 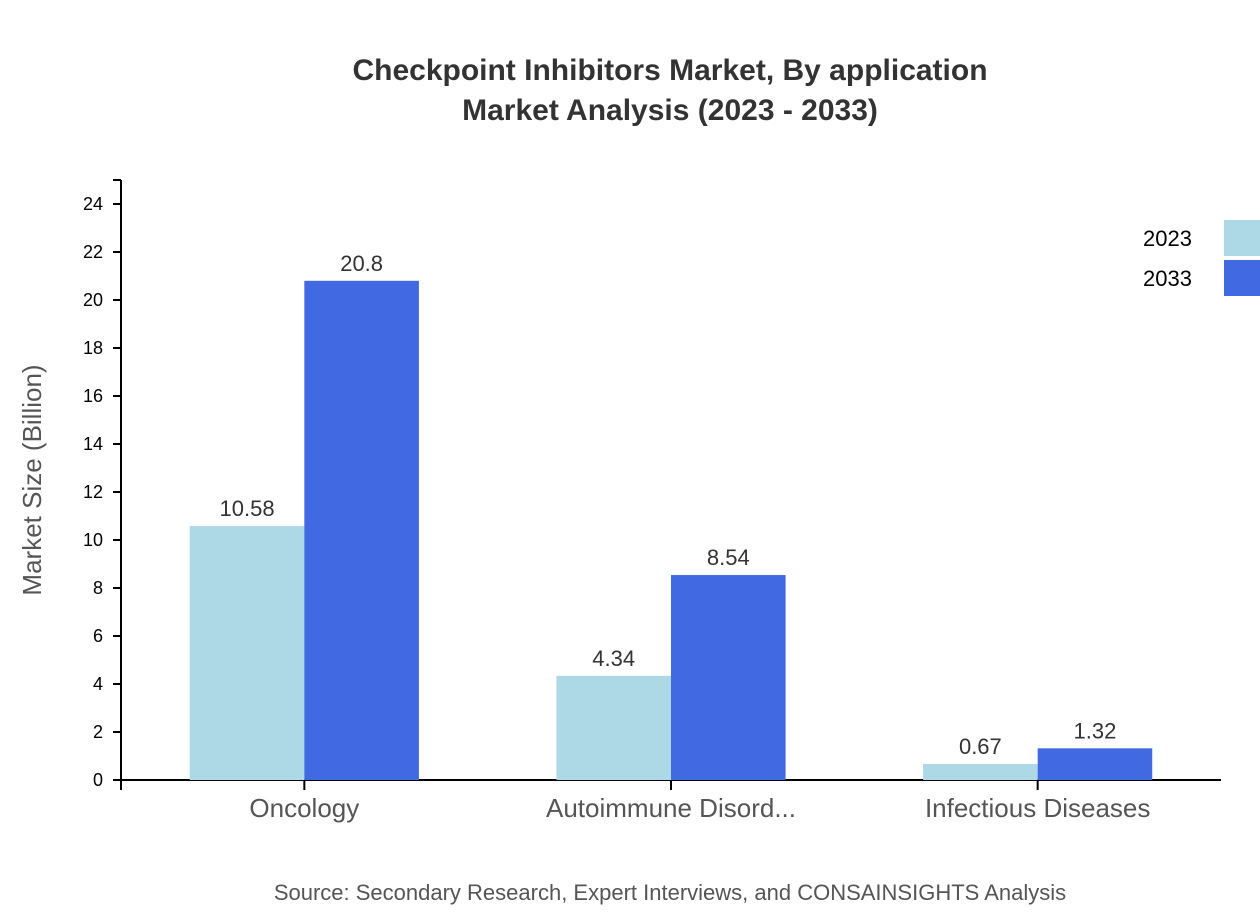 What do you see at coordinates (1242, 278) in the screenshot?
I see `legend-swatch-2033` at bounding box center [1242, 278].